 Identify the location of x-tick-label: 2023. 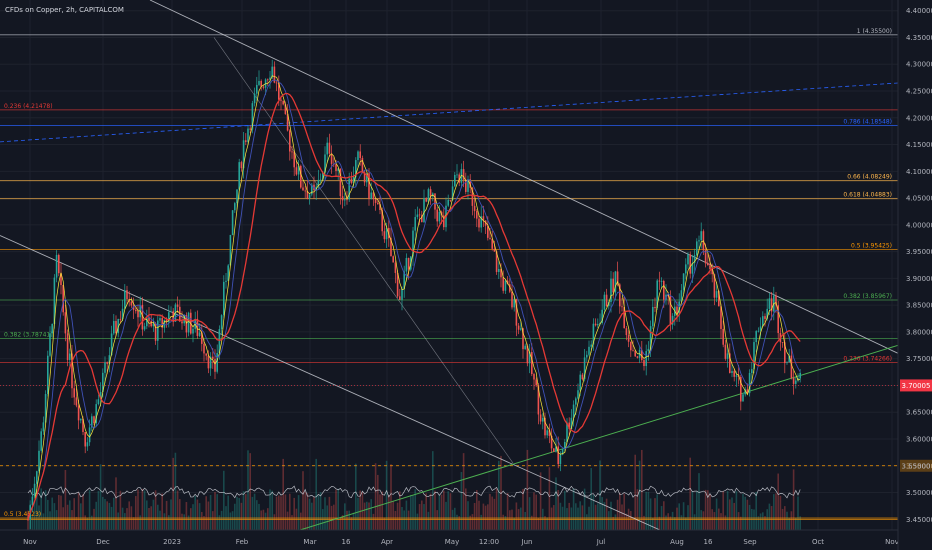
(172, 542).